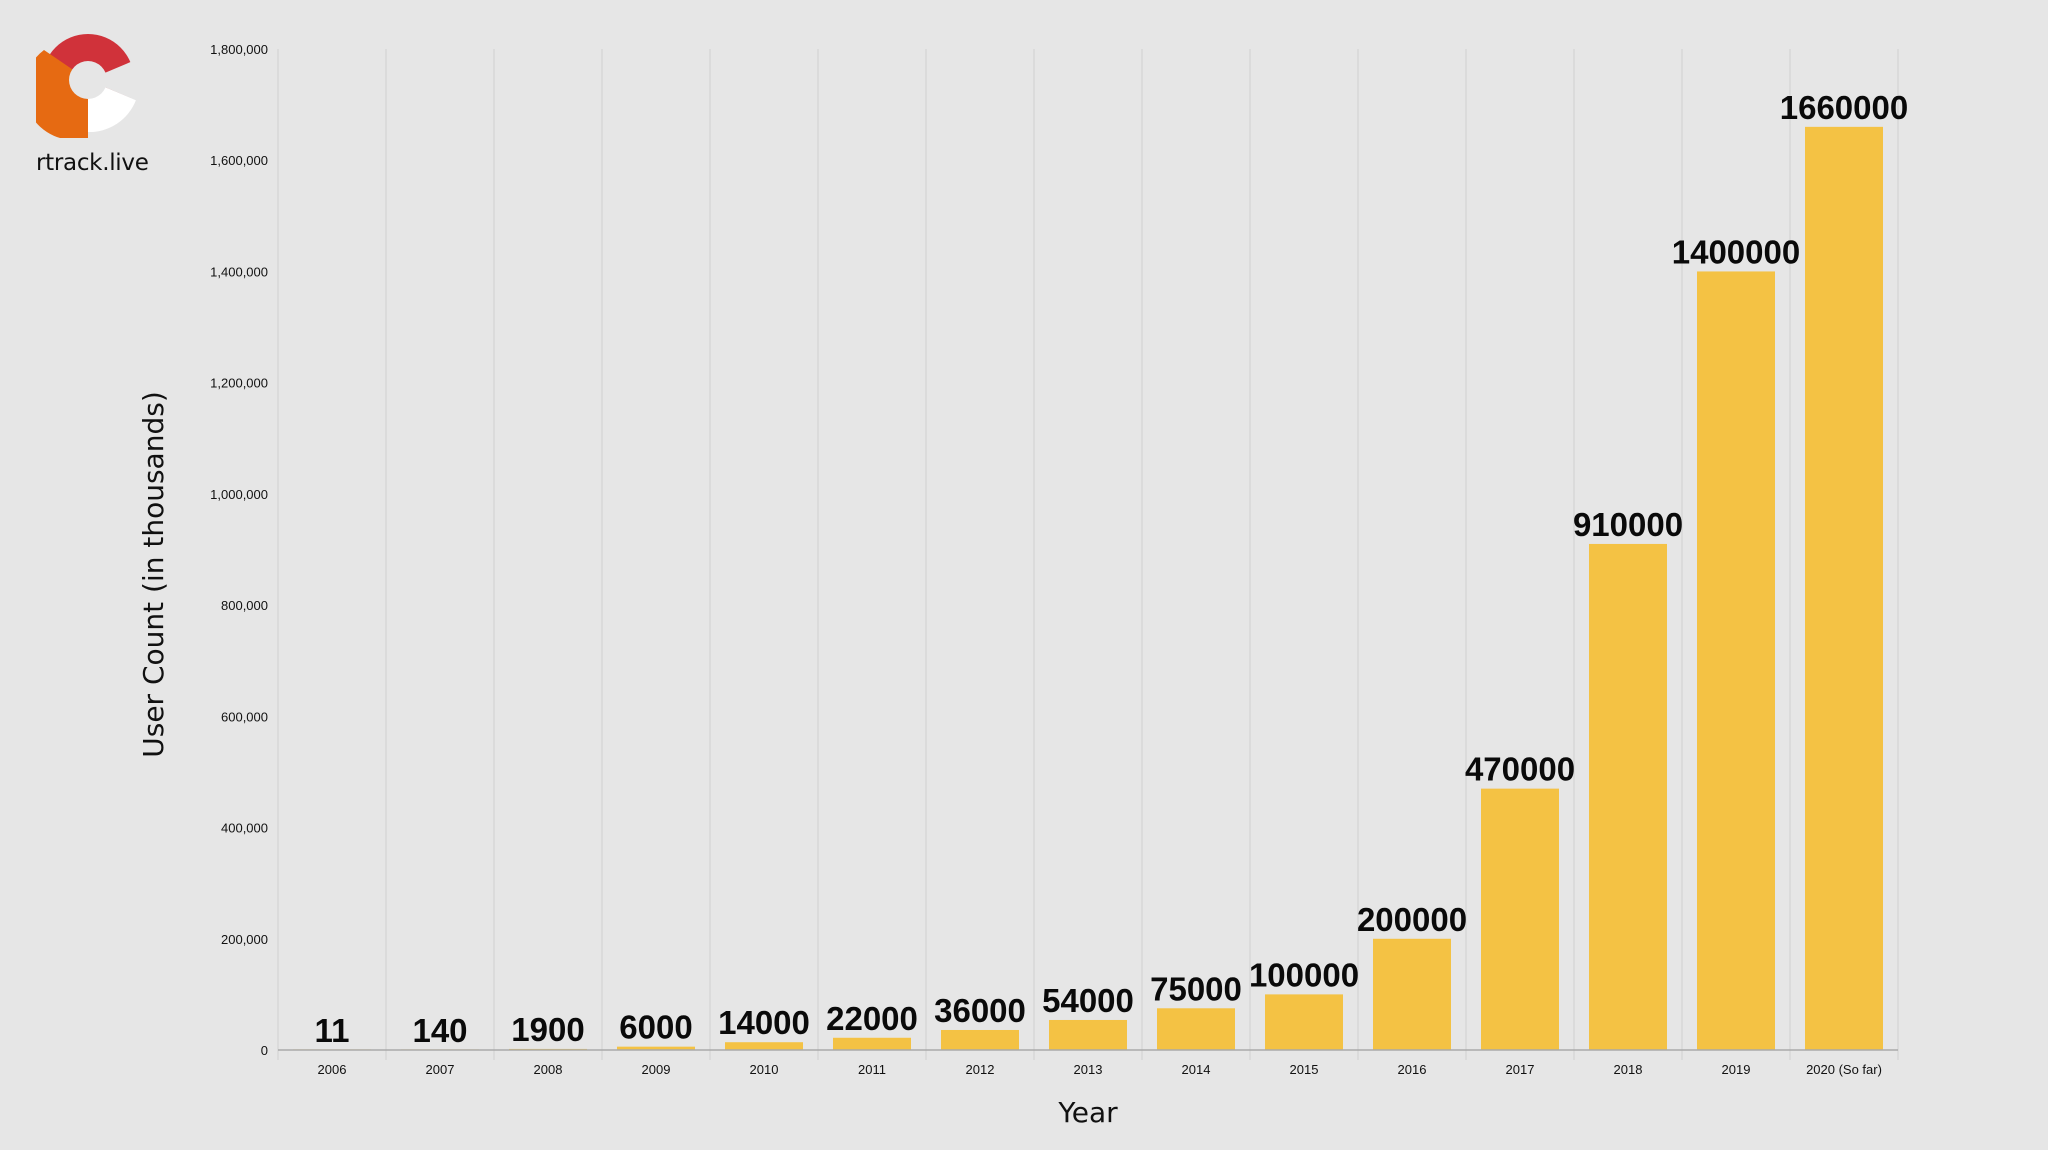 This screenshot has height=1150, width=2048. Describe the element at coordinates (548, 1069) in the screenshot. I see `x-tick-label: 2008` at that location.